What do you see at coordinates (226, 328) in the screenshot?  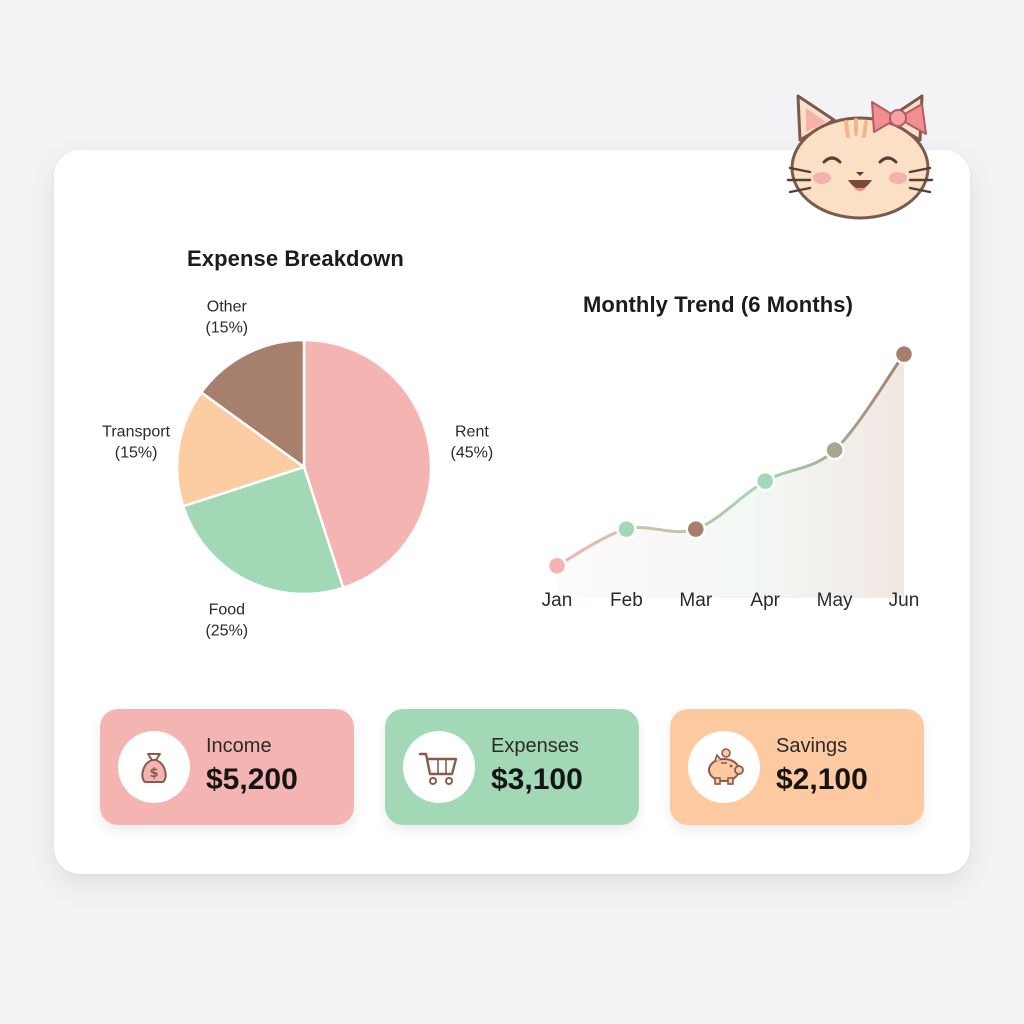 I see `pie-percent-other: (15%)` at bounding box center [226, 328].